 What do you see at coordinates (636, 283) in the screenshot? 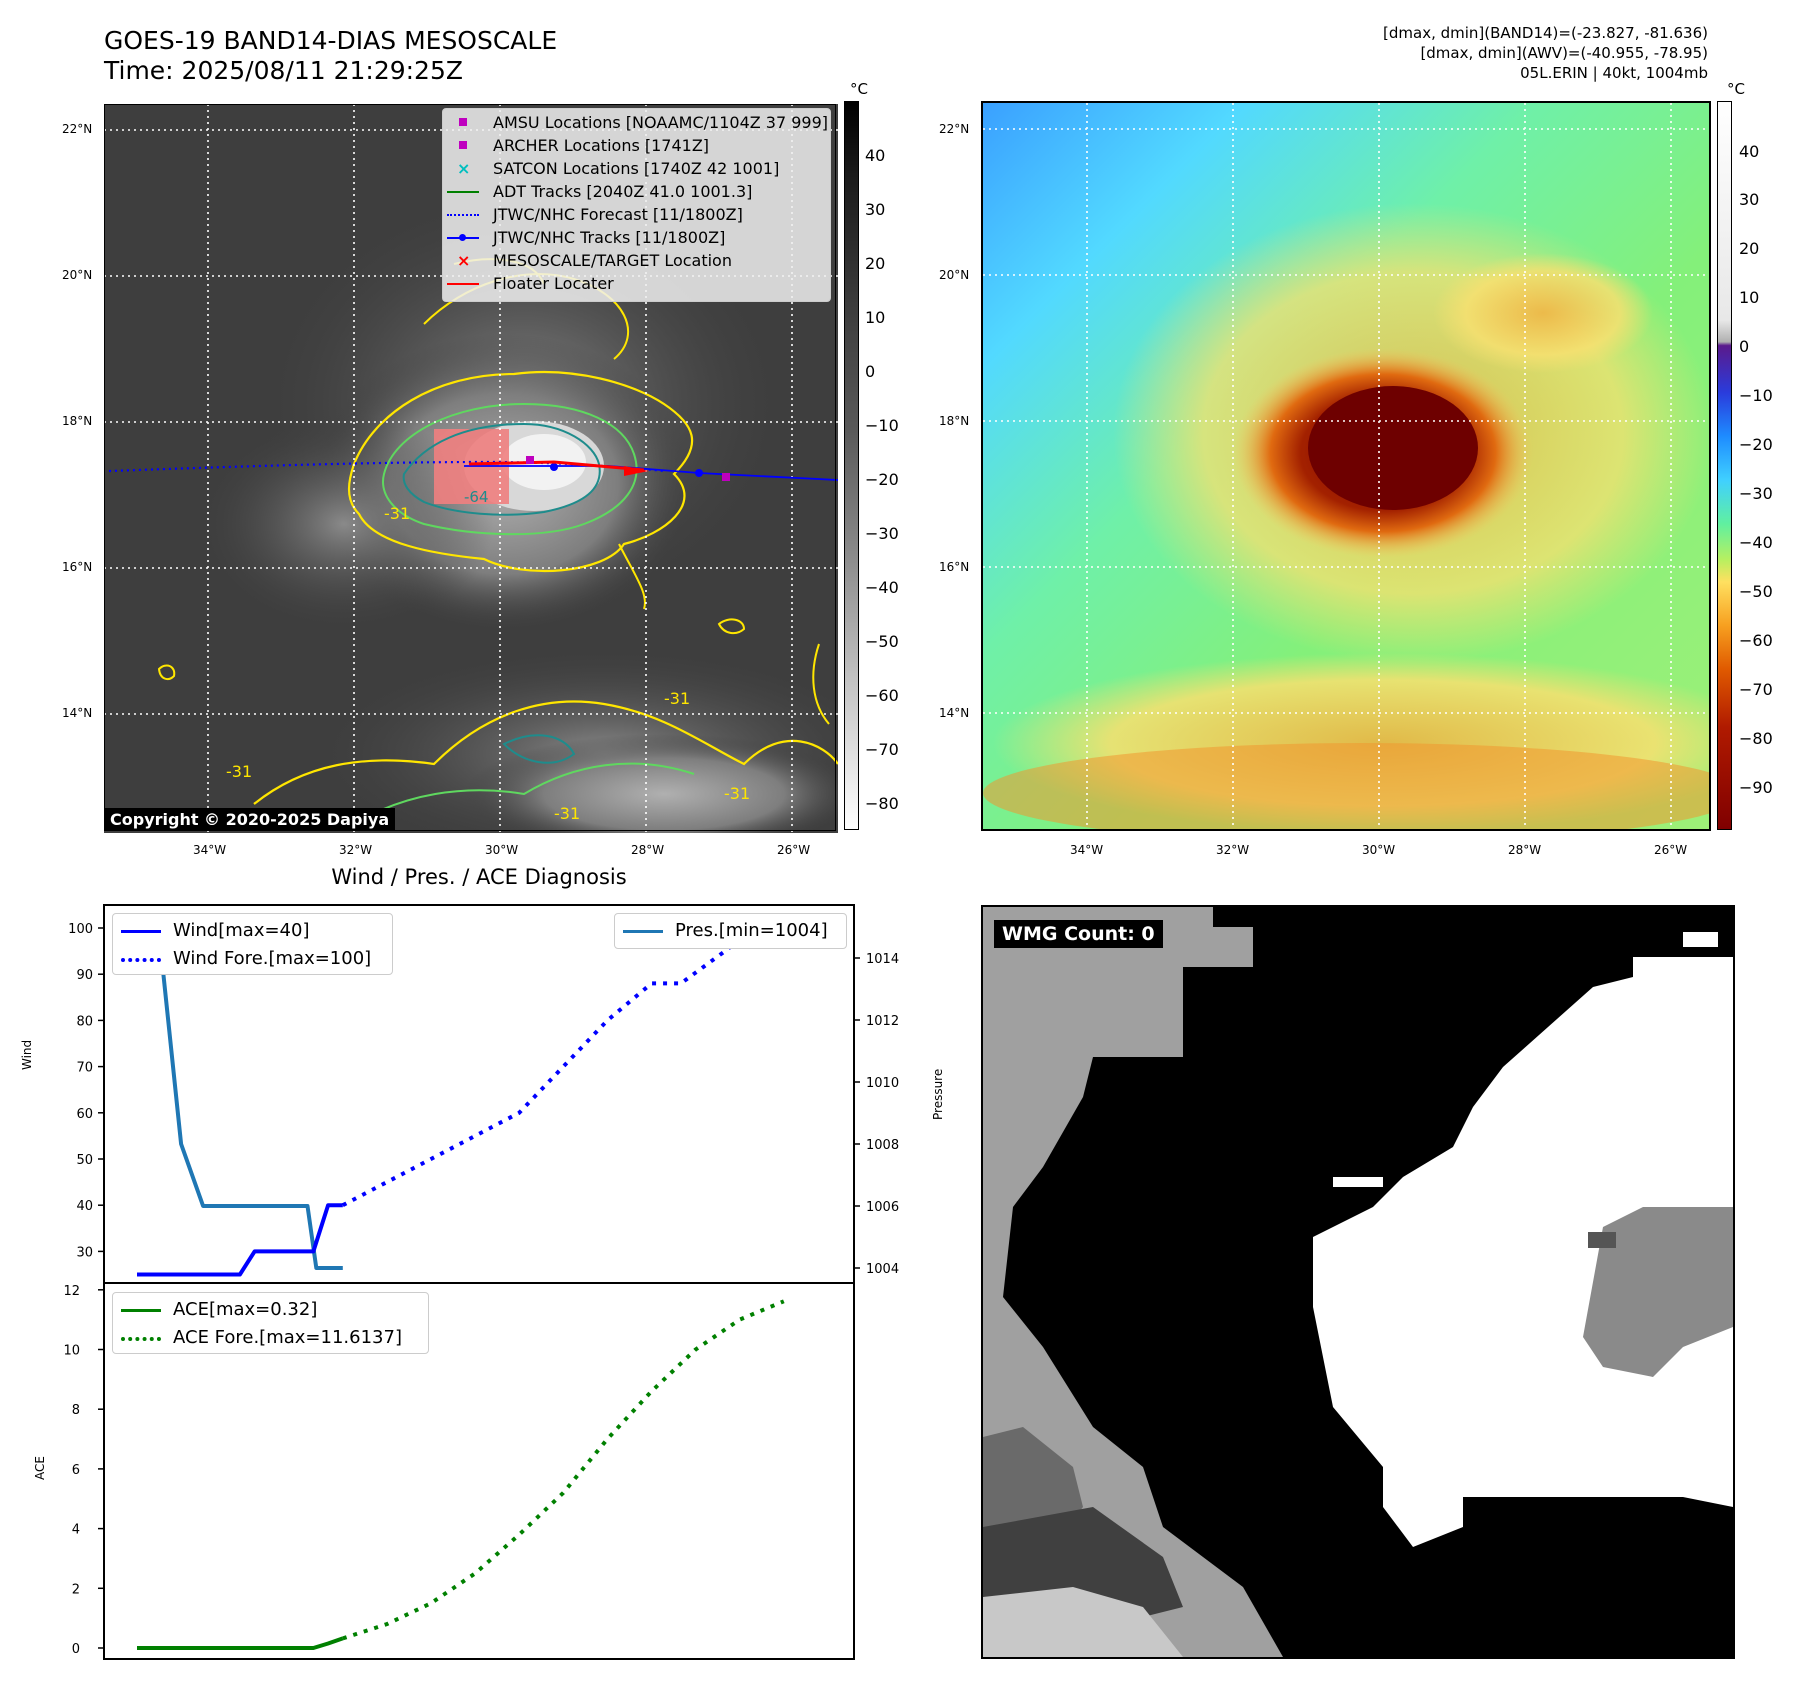
I see `legend-floater: Floater Locater` at bounding box center [636, 283].